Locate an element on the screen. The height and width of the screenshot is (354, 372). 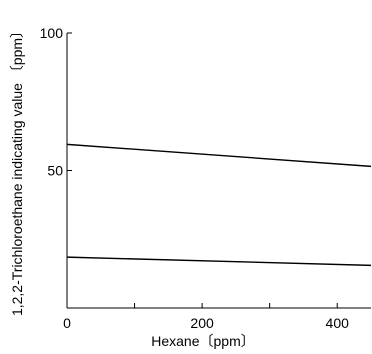
x-tick-label-400: 400 is located at coordinates (338, 323).